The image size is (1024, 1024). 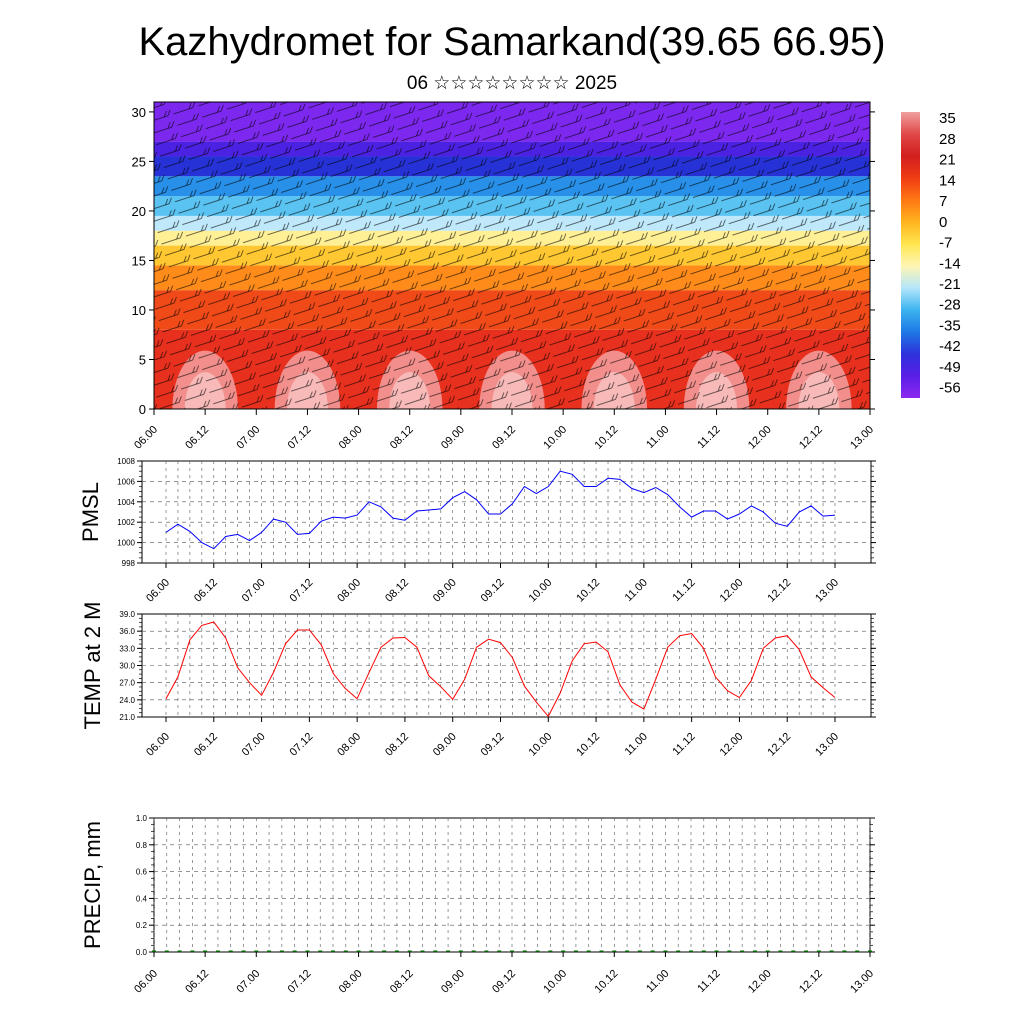 What do you see at coordinates (555, 982) in the screenshot?
I see `precip-panel-xtick-label-8: 10.00` at bounding box center [555, 982].